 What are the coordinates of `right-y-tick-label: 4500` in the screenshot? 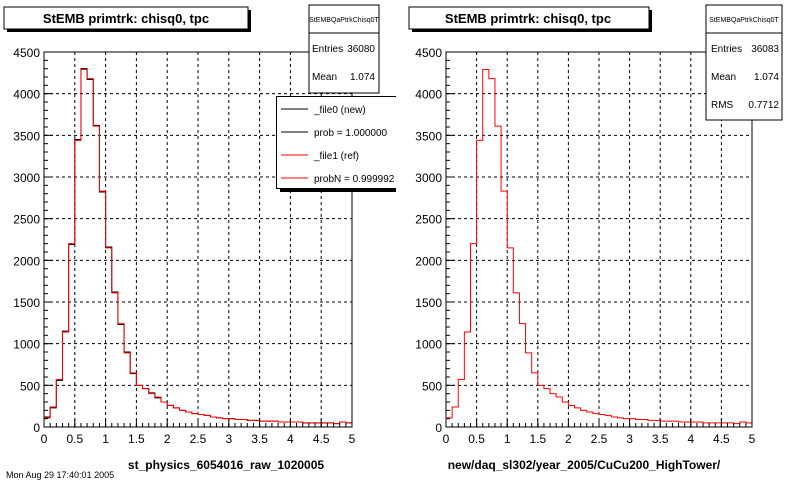 It's located at (428, 53).